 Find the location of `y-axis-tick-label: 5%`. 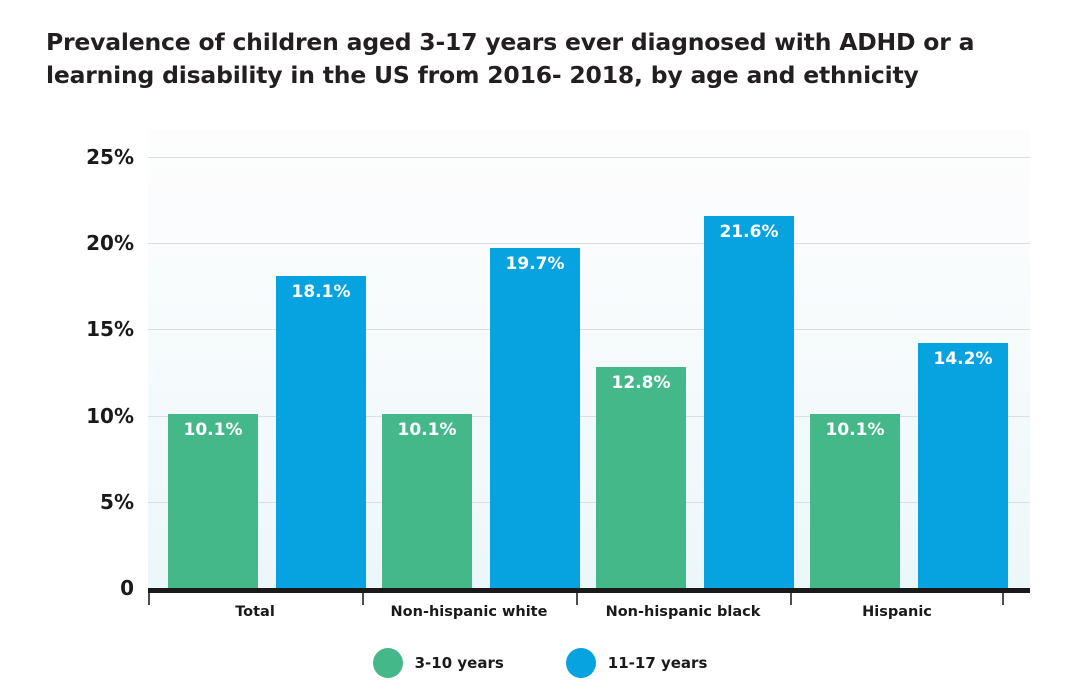

y-axis-tick-label: 5% is located at coordinates (117, 501).